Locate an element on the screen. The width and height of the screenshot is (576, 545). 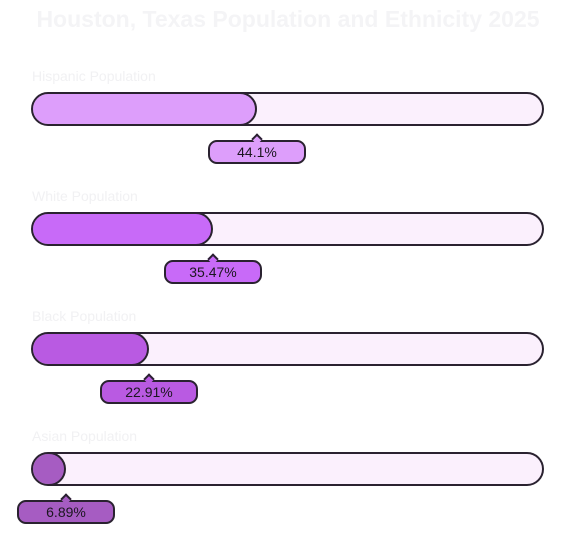
category-label: White Population is located at coordinates (85, 196).